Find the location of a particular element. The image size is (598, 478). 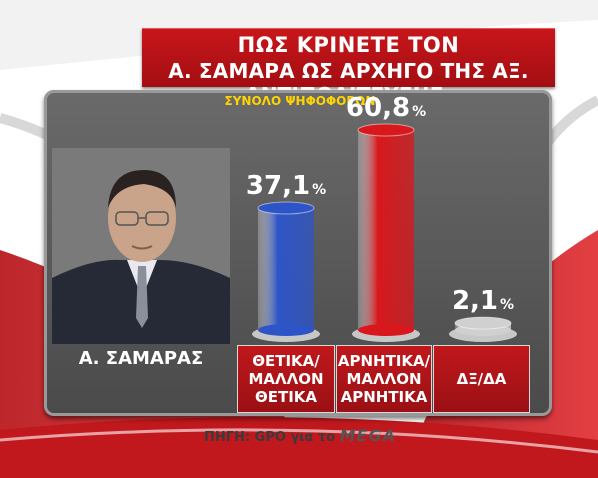

title-line-1: ΠΩΣ ΚΡΙΝΕΤΕ ΤΟΝ is located at coordinates (348, 45).